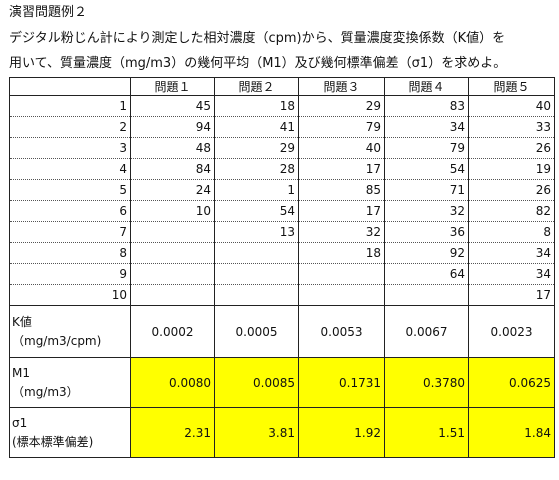 The height and width of the screenshot is (480, 559). What do you see at coordinates (341, 382) in the screenshot?
I see `m1-cell: 0.1731` at bounding box center [341, 382].